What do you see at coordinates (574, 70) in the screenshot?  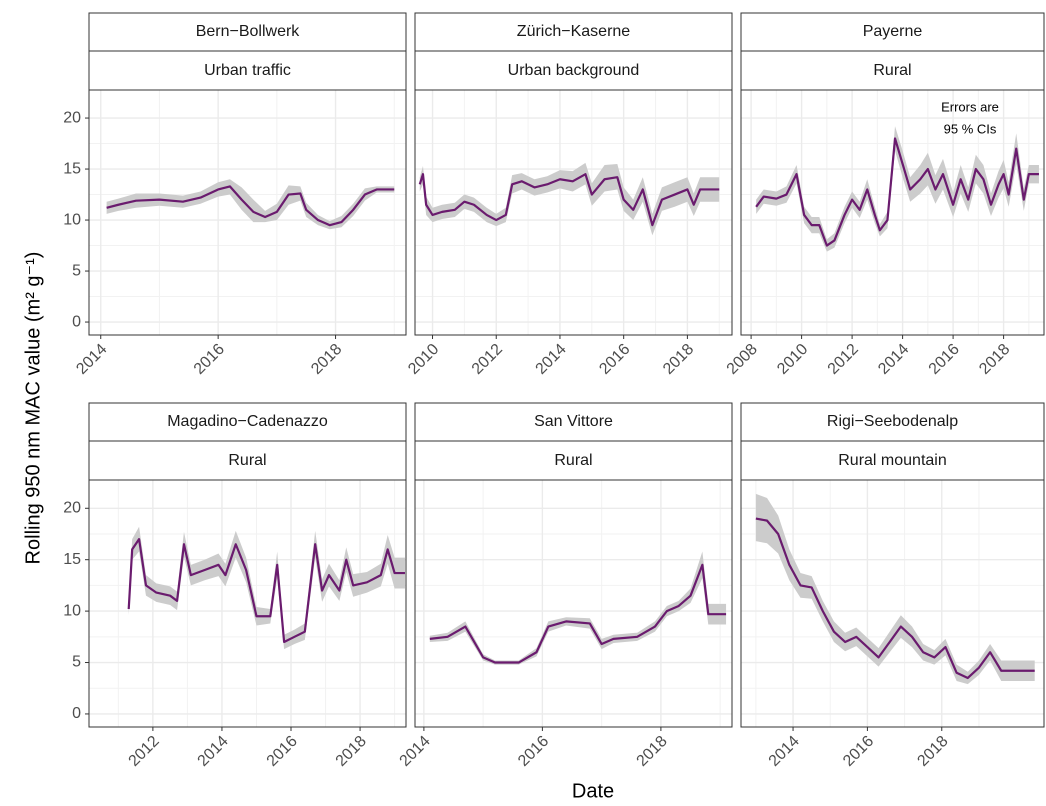 I see `strip-subtitle: Urban background` at bounding box center [574, 70].